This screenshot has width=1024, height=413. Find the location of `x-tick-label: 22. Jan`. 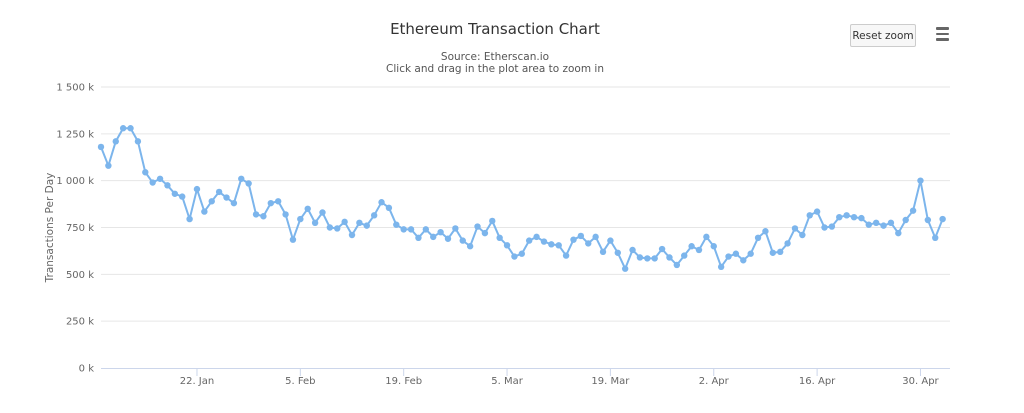

x-tick-label: 22. Jan is located at coordinates (197, 381).